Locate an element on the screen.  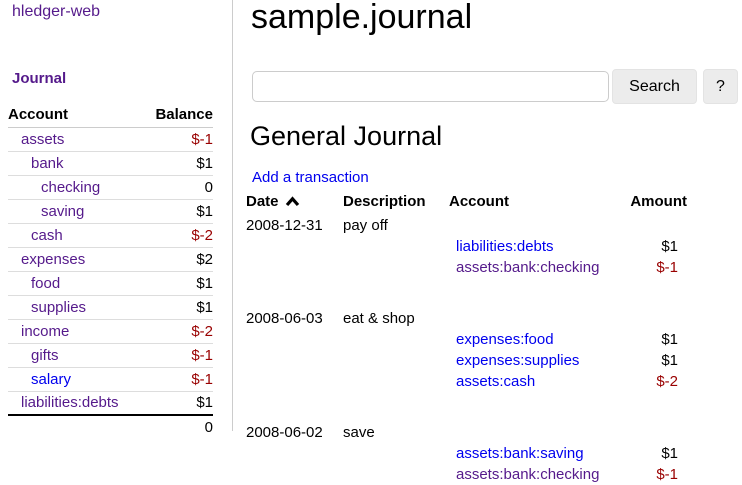
journal-header-account: Account is located at coordinates (479, 201).